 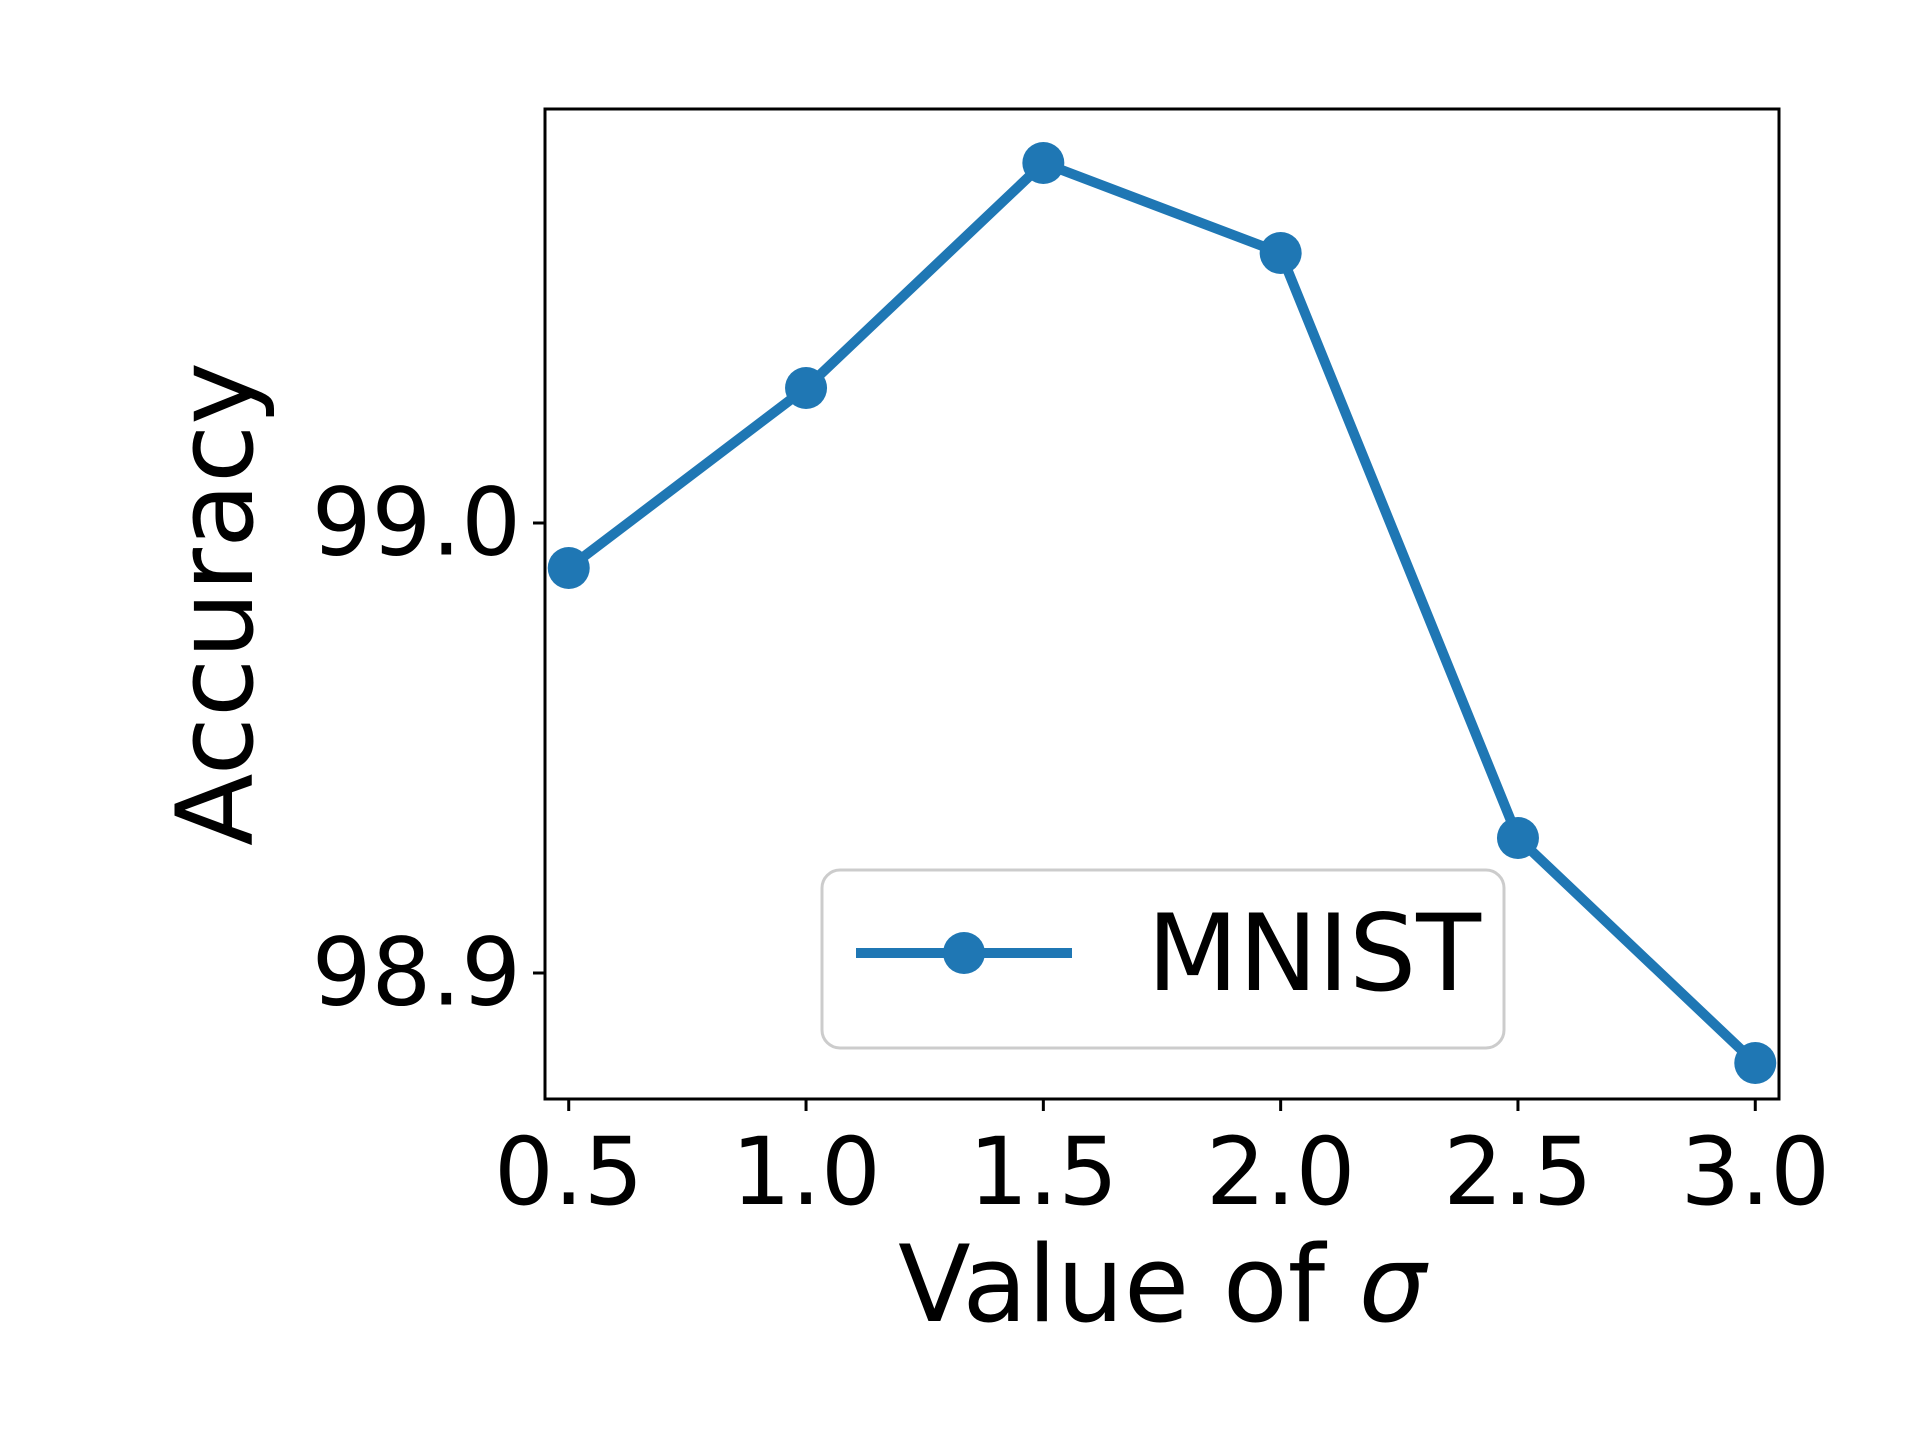 What do you see at coordinates (1044, 1172) in the screenshot?
I see `x-tick-label: 1.5` at bounding box center [1044, 1172].